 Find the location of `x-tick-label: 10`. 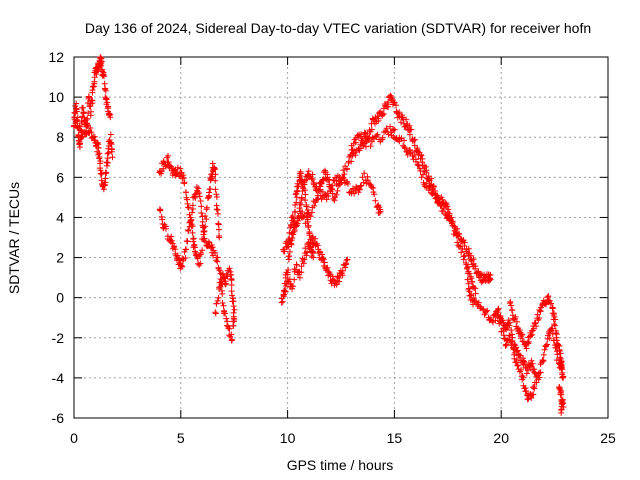

x-tick-label: 10 is located at coordinates (288, 438).